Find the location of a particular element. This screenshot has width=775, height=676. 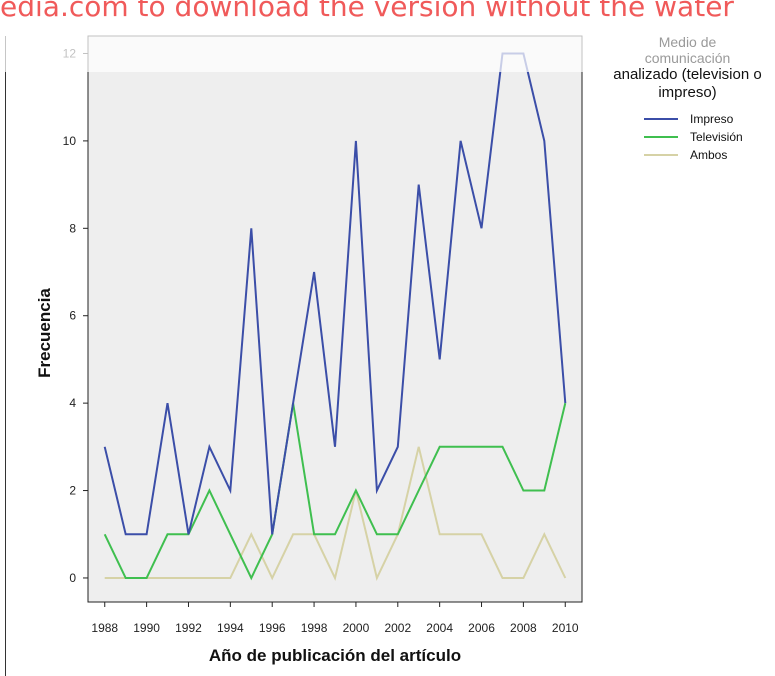

x-tick-label: 1998 is located at coordinates (314, 628).